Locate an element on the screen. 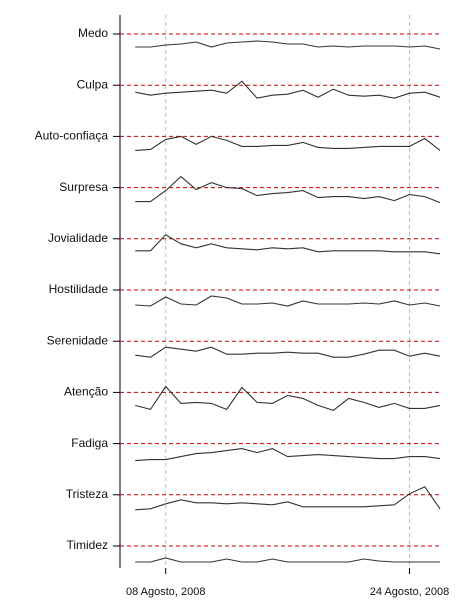  series-label: Medo is located at coordinates (93, 33).